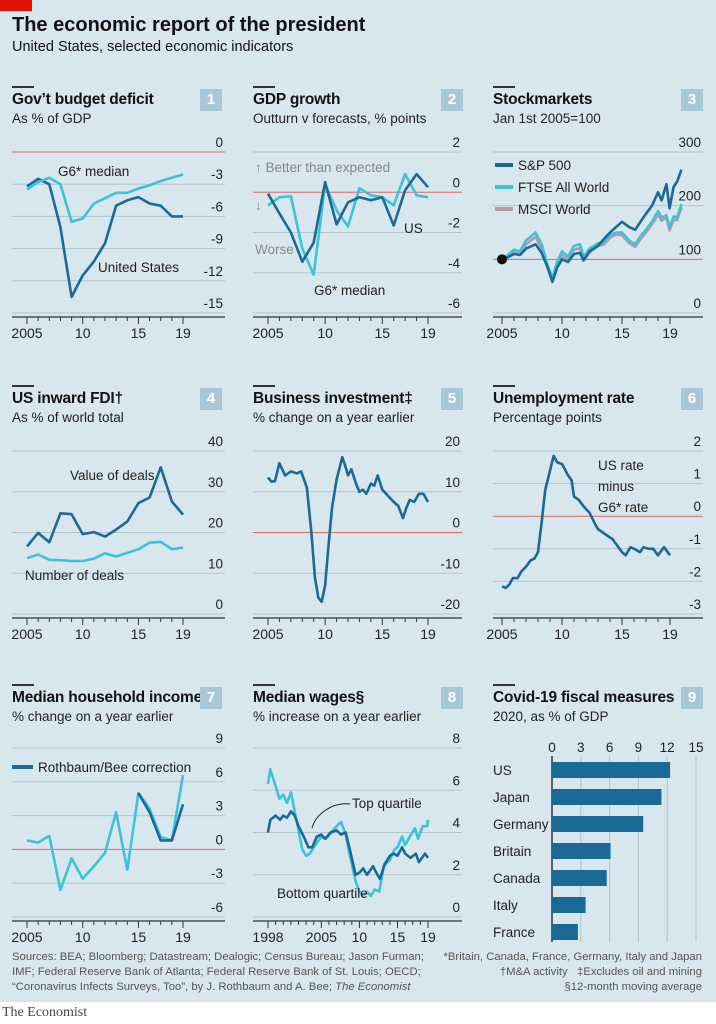 Image resolution: width=716 pixels, height=1024 pixels. I want to click on y-tick-label: -9, so click(217, 239).